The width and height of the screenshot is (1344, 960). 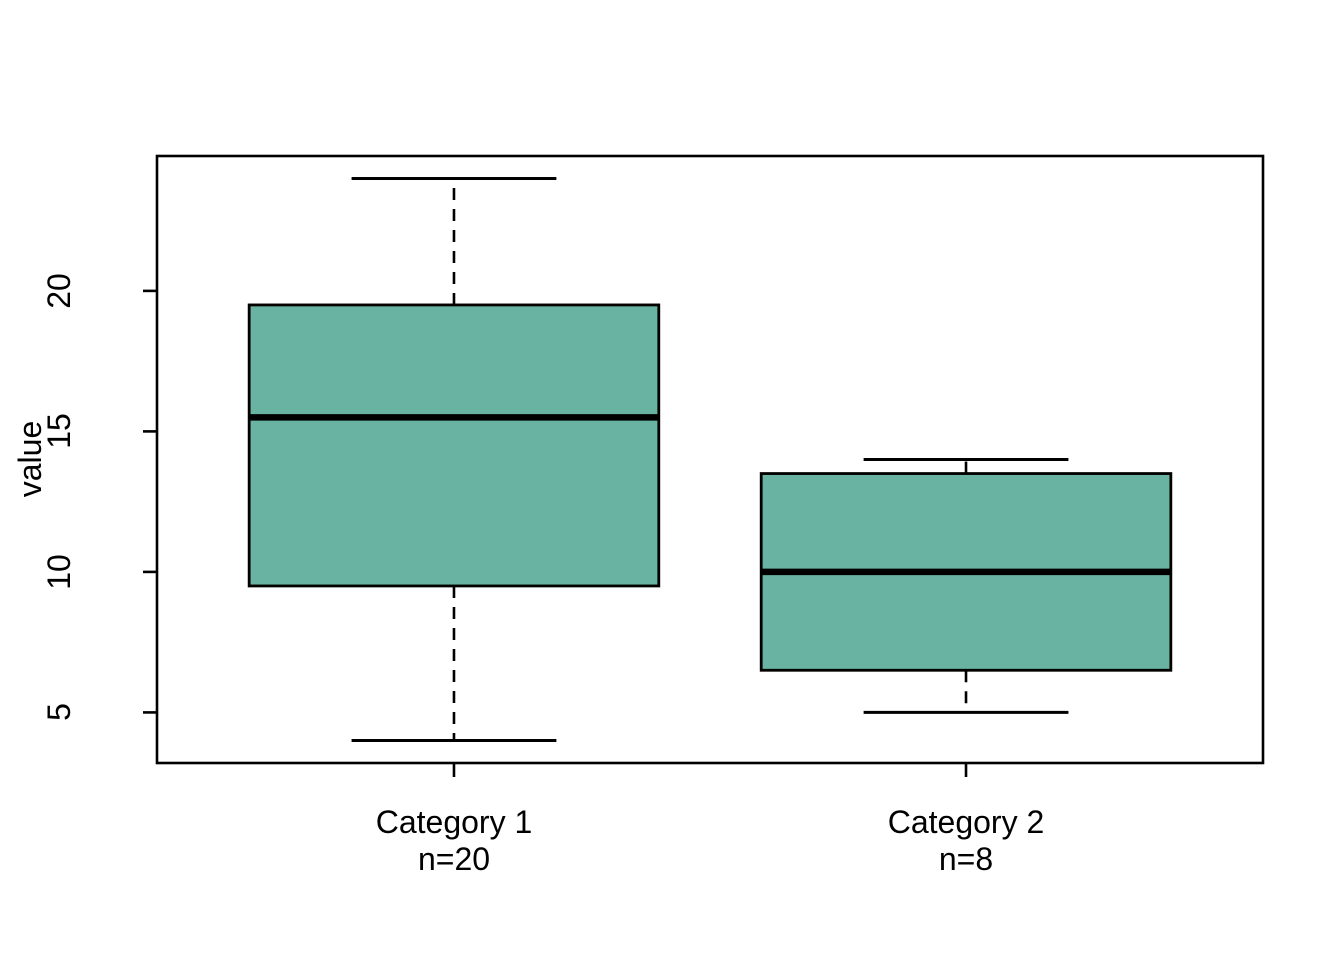 I want to click on y-tick-label-10: 10, so click(x=59, y=572).